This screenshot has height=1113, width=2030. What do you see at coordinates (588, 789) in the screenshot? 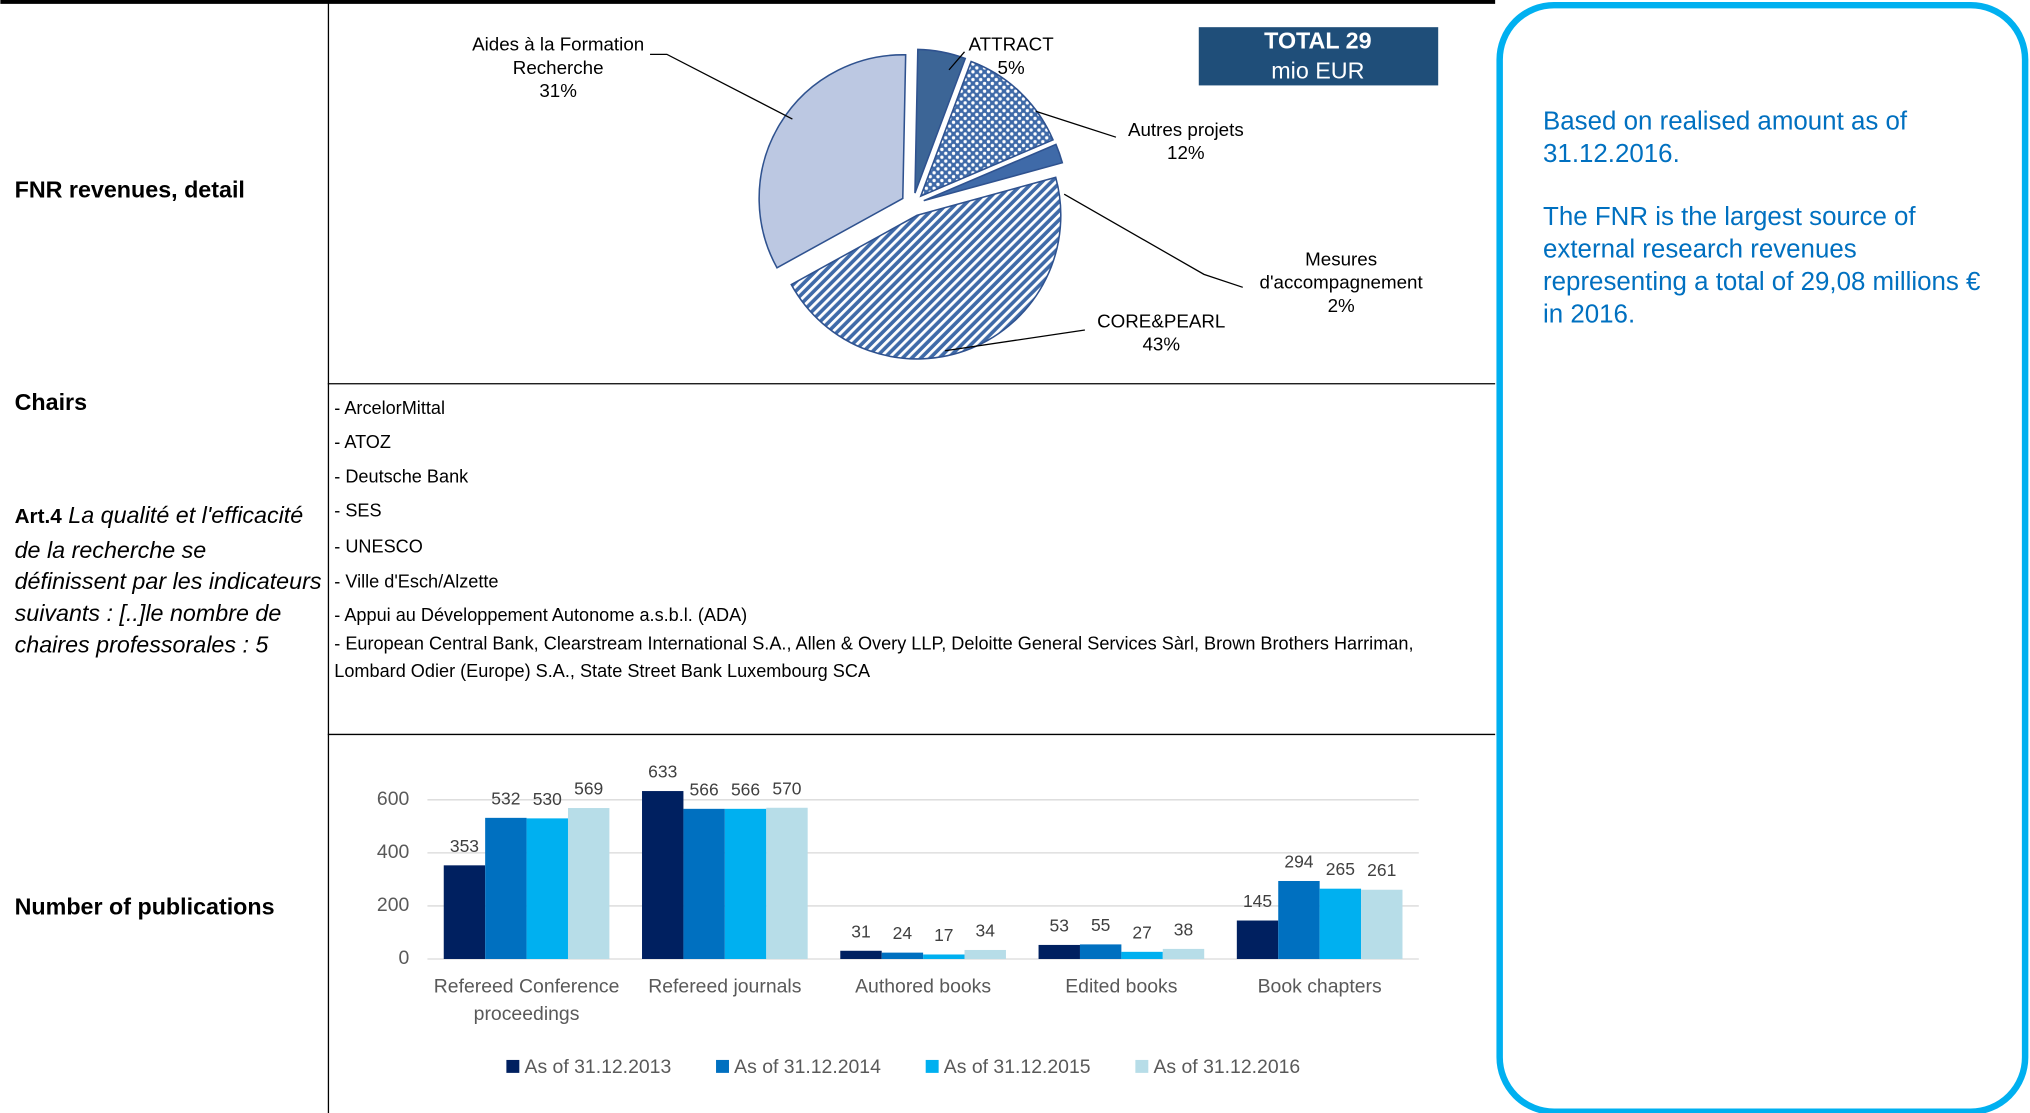
I see `bar-value-label: 569` at bounding box center [588, 789].